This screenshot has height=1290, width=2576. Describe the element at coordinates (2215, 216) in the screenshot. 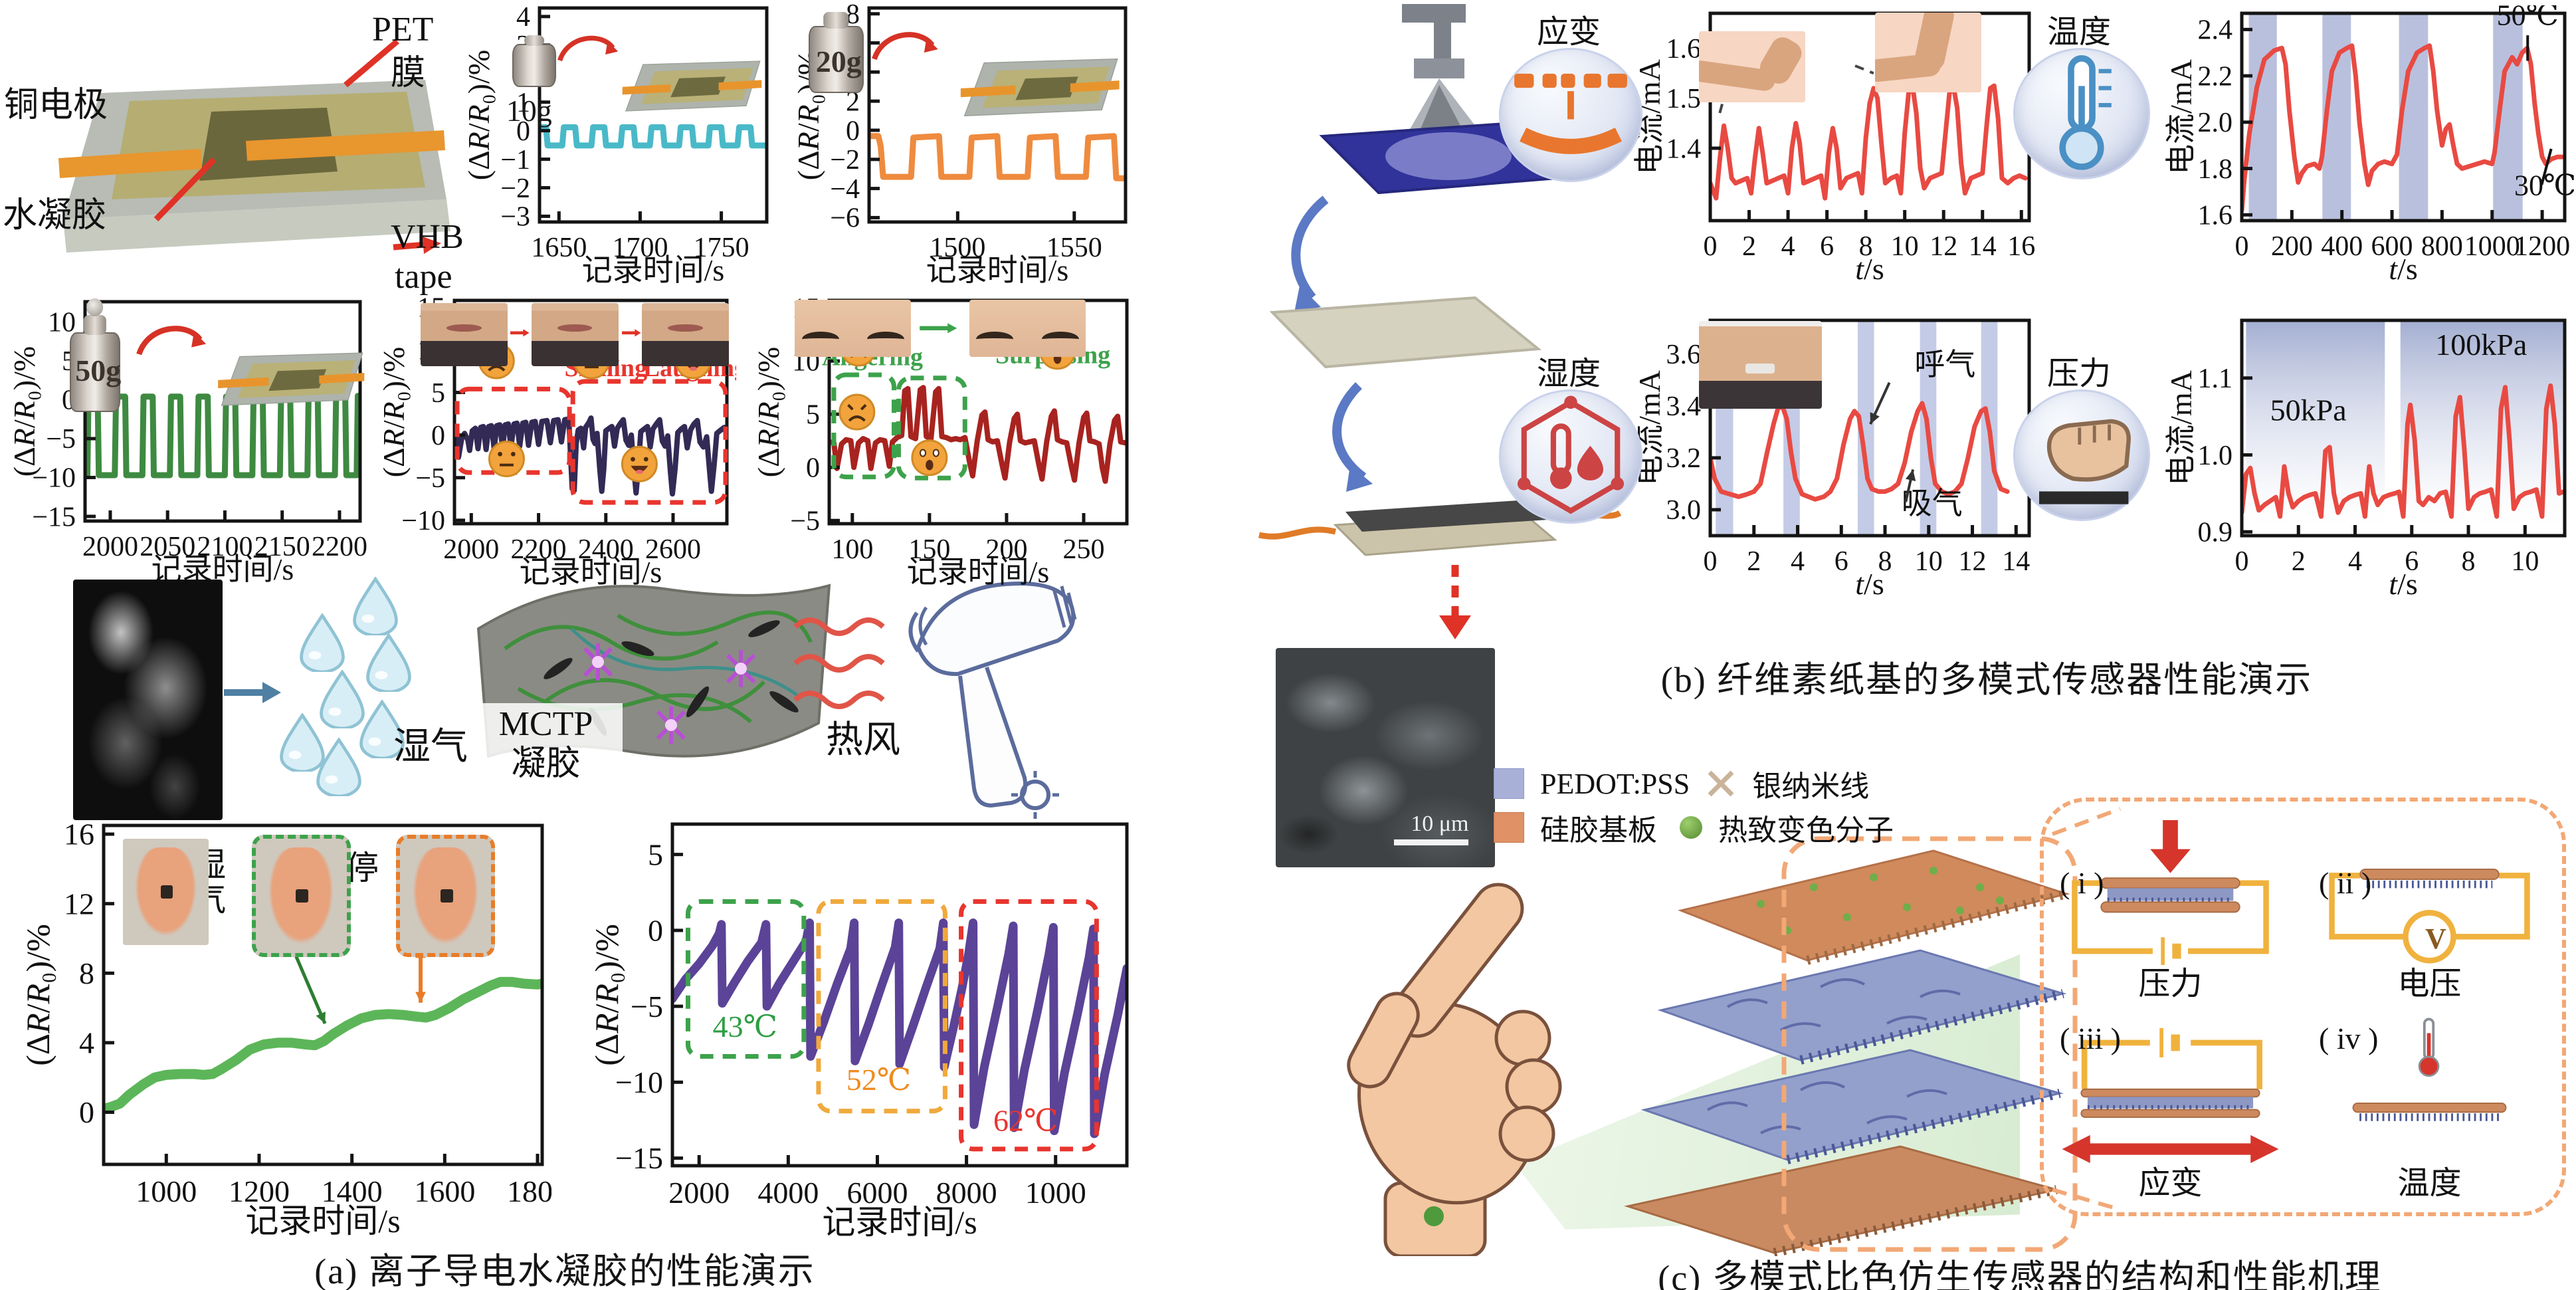

I see `svg-text: 1.6` at that location.